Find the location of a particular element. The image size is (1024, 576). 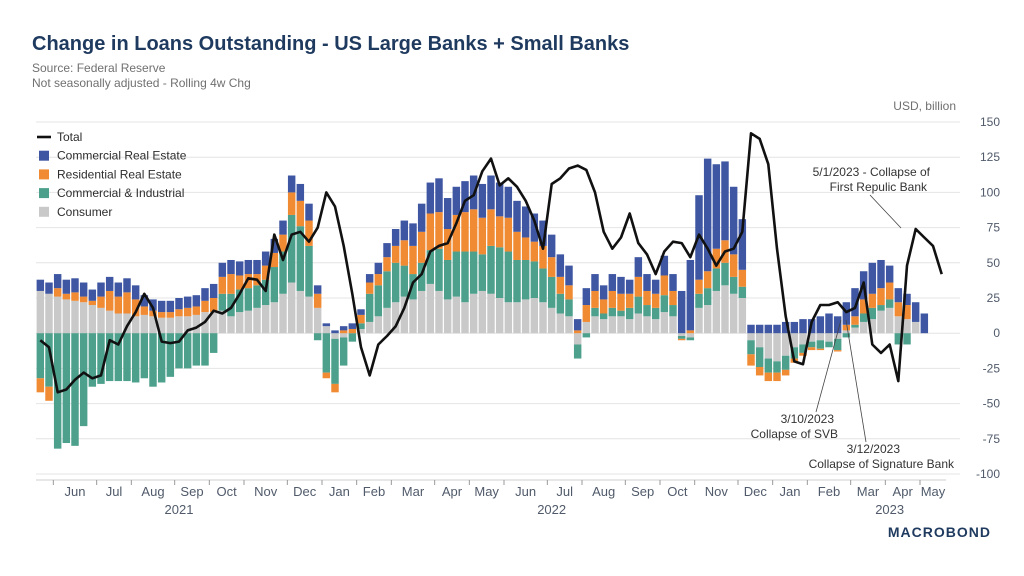

x-tick-label: Feb is located at coordinates (829, 491).